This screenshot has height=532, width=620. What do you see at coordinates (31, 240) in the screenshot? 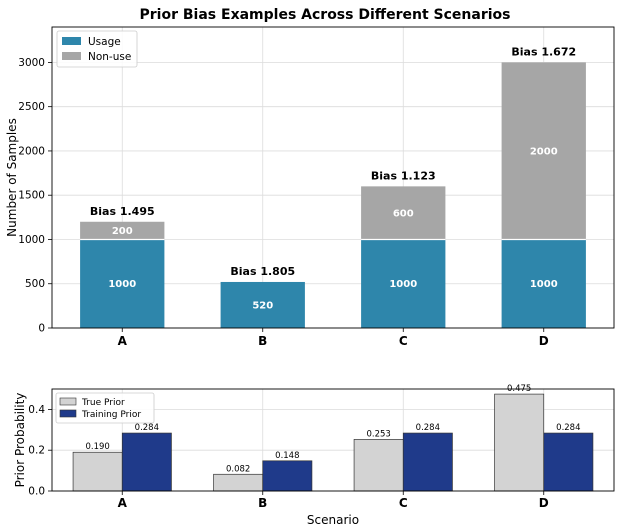
I see `y-tick-label: 1000` at bounding box center [31, 240].